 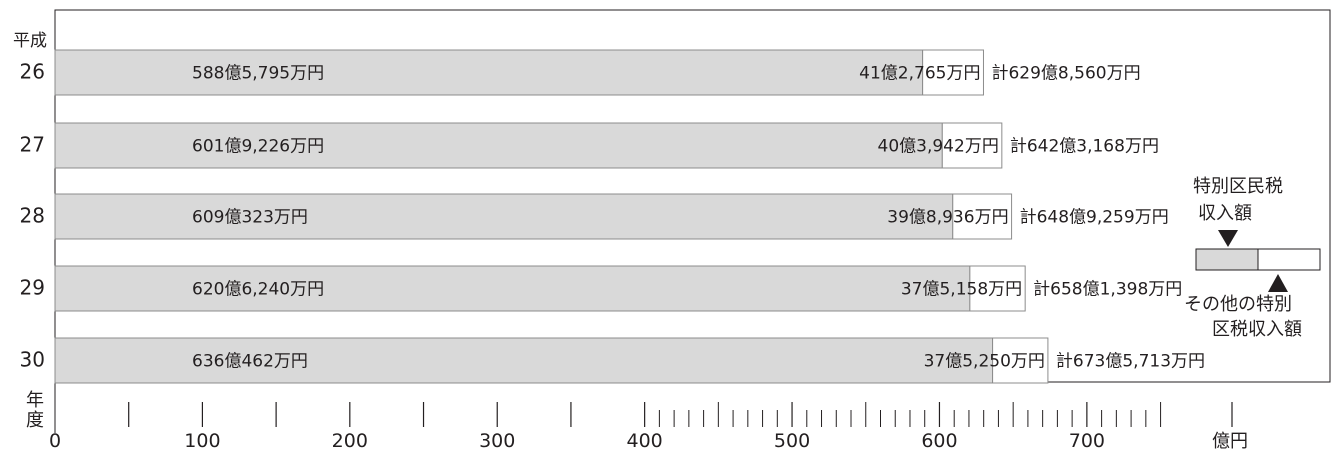 What do you see at coordinates (202, 441) in the screenshot?
I see `tick-label: 100` at bounding box center [202, 441].